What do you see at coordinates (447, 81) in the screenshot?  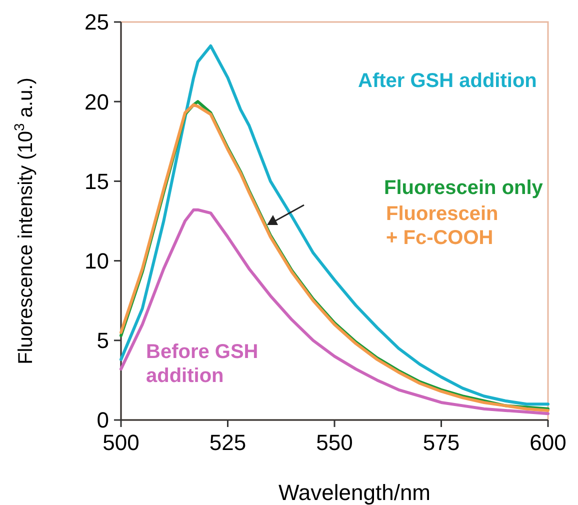 I see `text: After GSH addition` at bounding box center [447, 81].